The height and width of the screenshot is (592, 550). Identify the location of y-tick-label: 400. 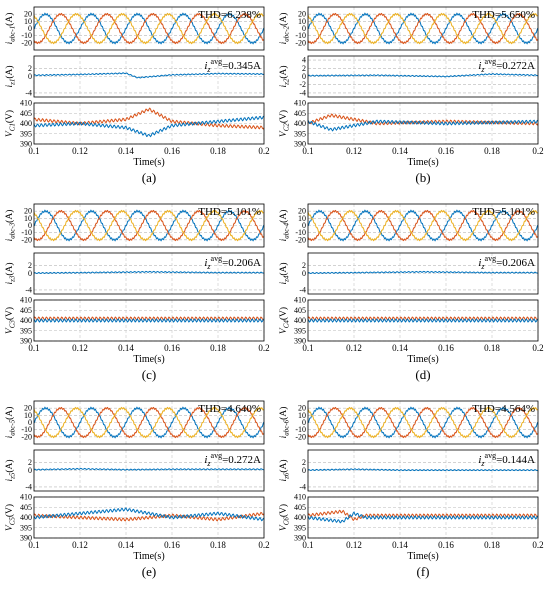
(300, 320).